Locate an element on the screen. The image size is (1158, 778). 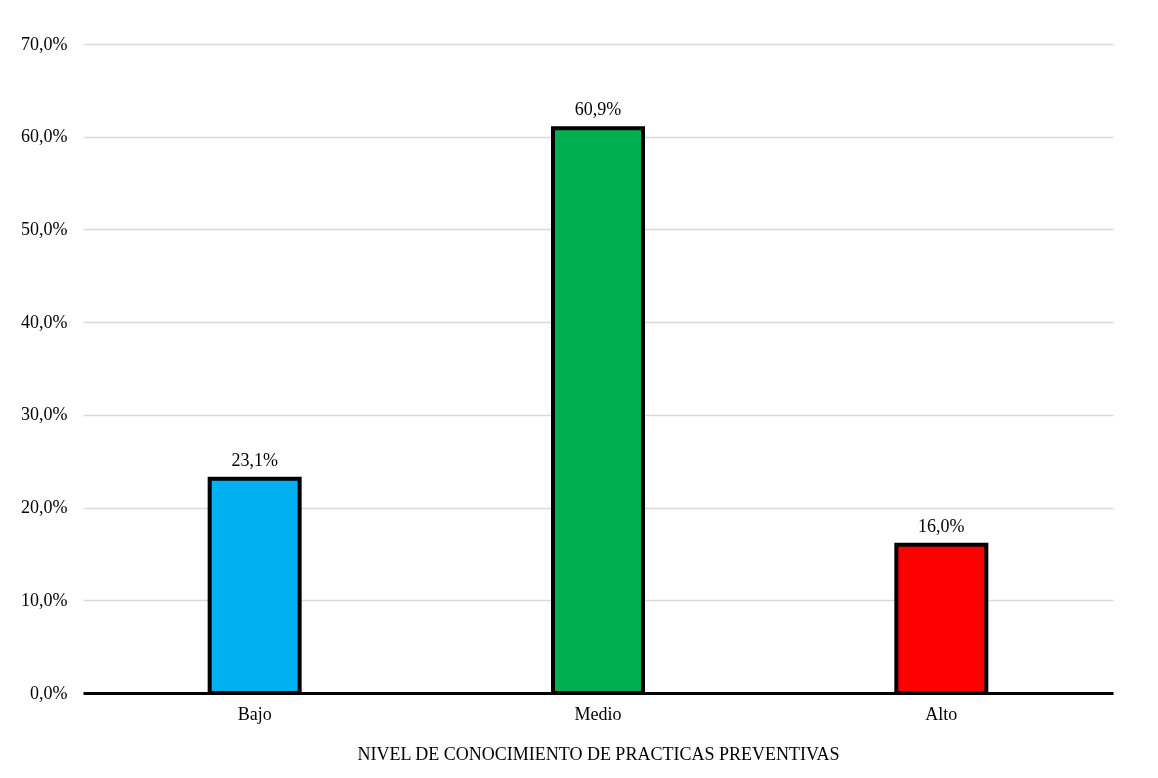
data-label: 23,1% is located at coordinates (254, 459).